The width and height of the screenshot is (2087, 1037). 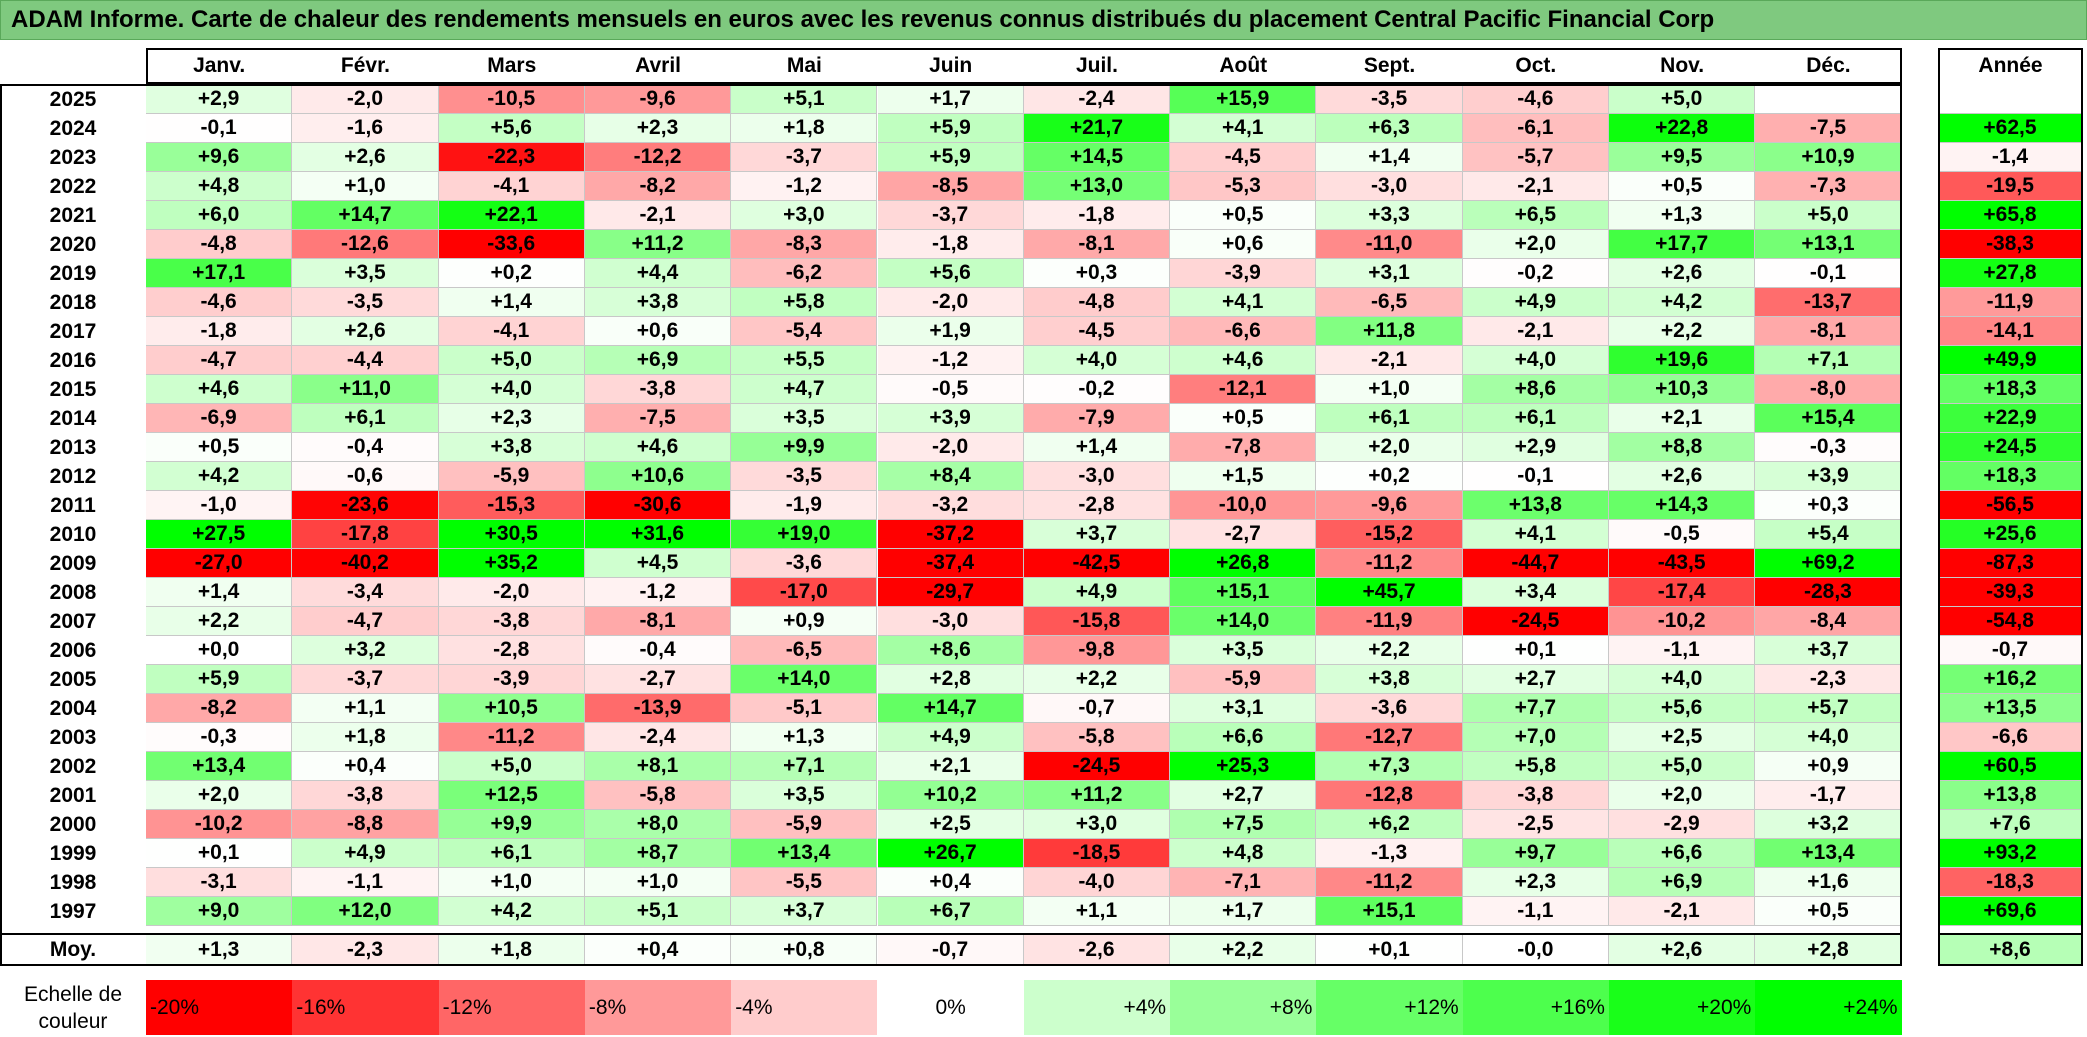 What do you see at coordinates (1097, 157) in the screenshot?
I see `heatmap-cell: +14,5` at bounding box center [1097, 157].